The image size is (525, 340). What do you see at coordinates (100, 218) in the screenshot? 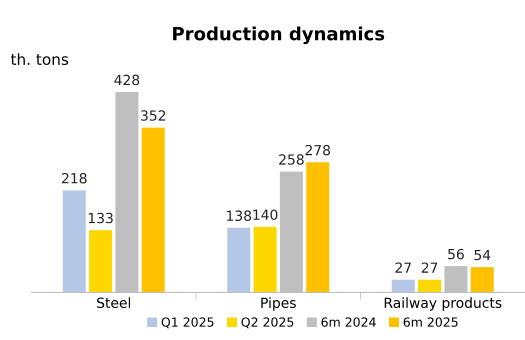
I see `data-label: 133` at bounding box center [100, 218].